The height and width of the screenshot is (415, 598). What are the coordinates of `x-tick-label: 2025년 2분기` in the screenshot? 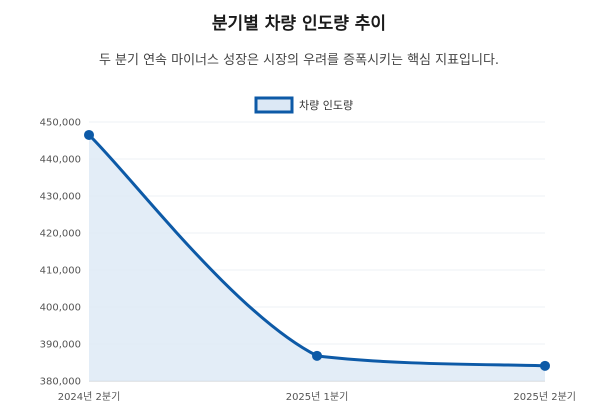 It's located at (544, 397).